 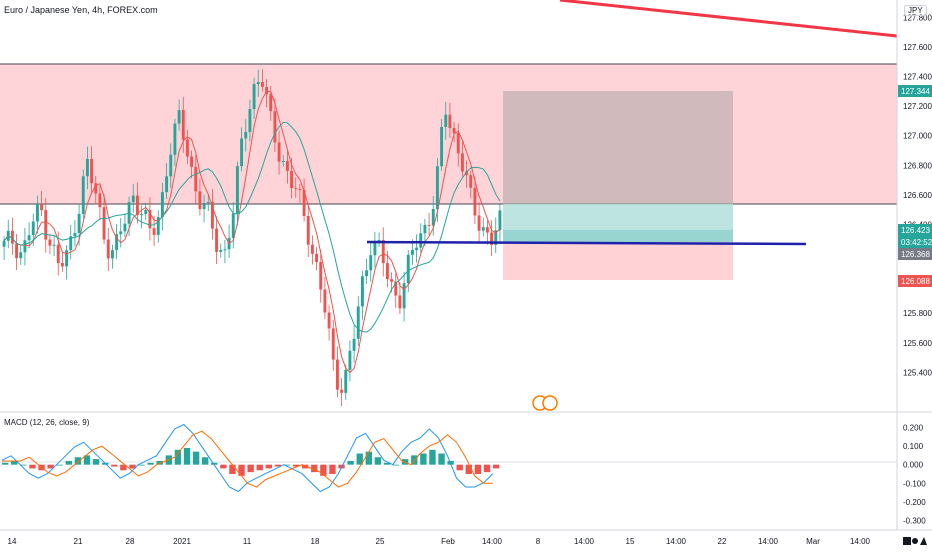 What do you see at coordinates (618, 261) in the screenshot?
I see `long-stop-box` at bounding box center [618, 261].